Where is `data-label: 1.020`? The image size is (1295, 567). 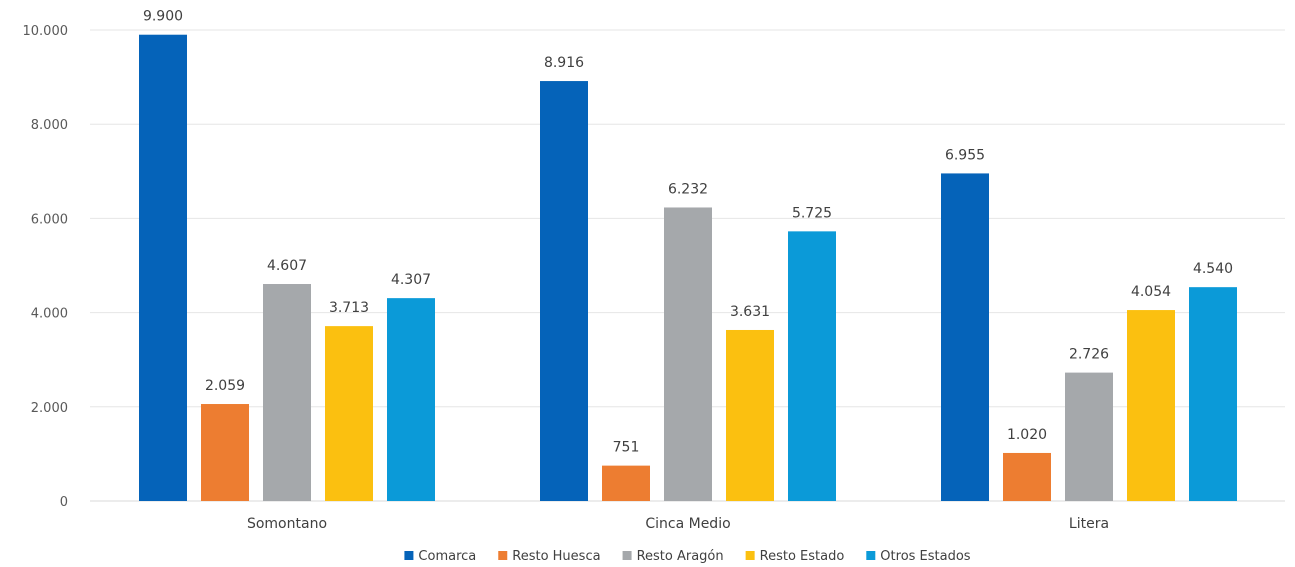
data-label: 1.020 is located at coordinates (1027, 435).